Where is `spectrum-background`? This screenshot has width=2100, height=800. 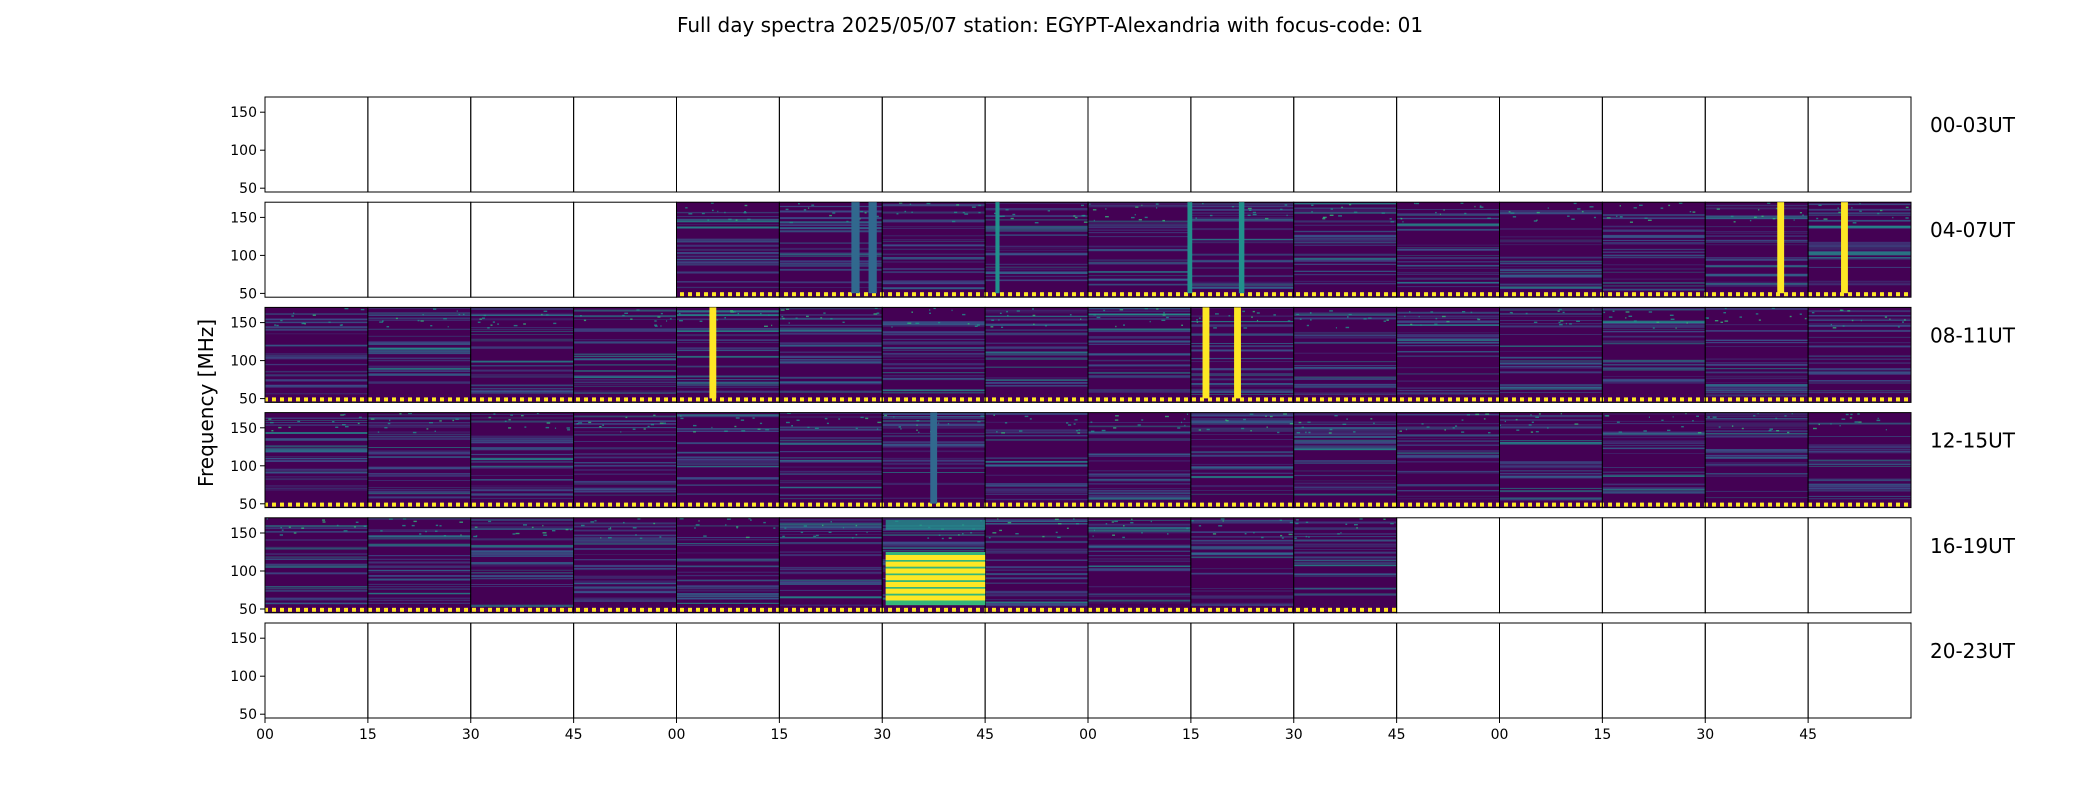 spectrum-background is located at coordinates (1242, 460).